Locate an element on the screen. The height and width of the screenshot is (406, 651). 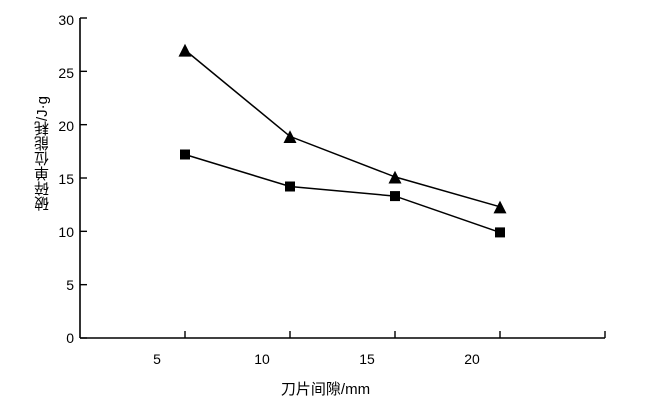
y-tick-label-30: 30 is located at coordinates (66, 20).